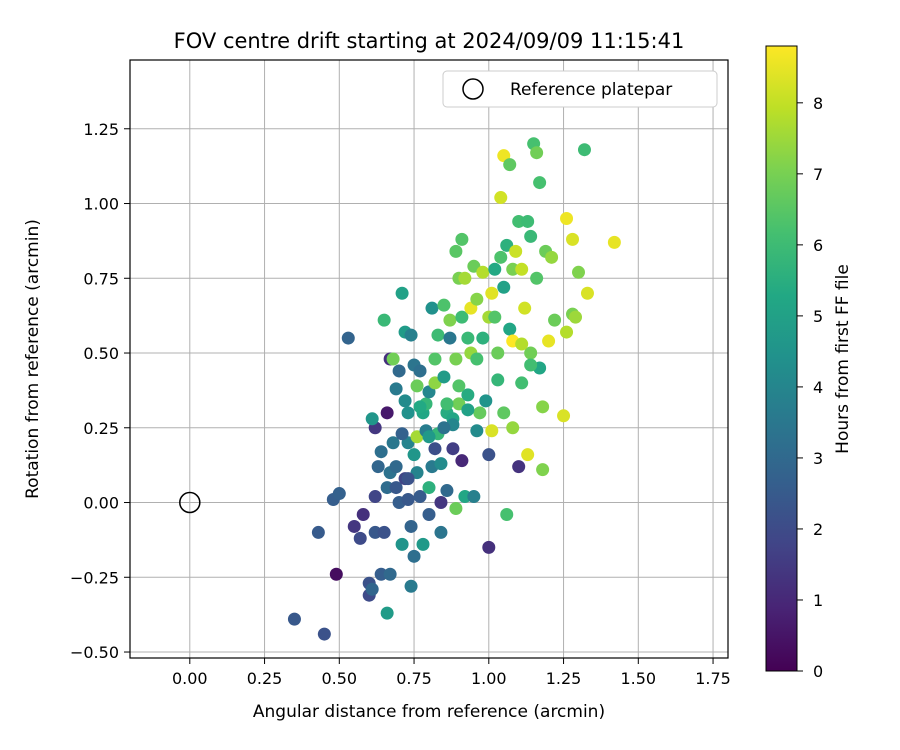  What do you see at coordinates (100, 391) in the screenshot?
I see `y-axis-ticks: −0.50 −0.25 0.00 0.25 0.50 0.75 1.00 1.25` at bounding box center [100, 391].